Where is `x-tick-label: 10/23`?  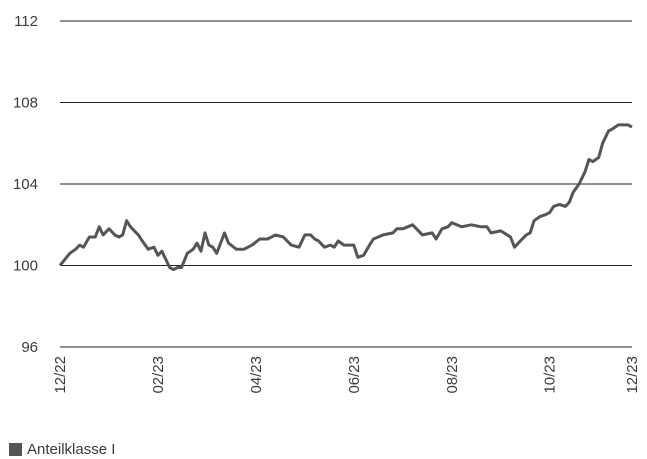 x-tick-label: 10/23 is located at coordinates (550, 375).